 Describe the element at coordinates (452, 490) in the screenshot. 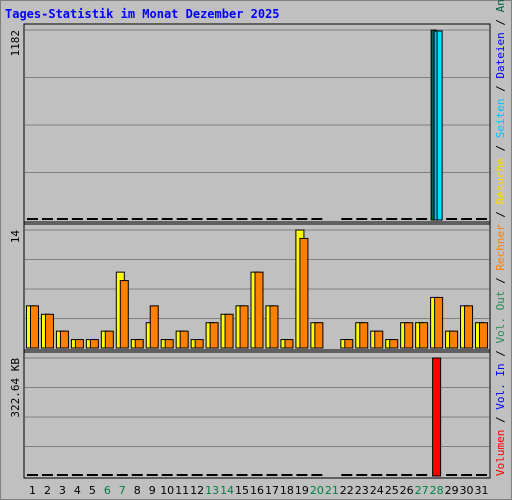

I see `x-tick-label-29: 29` at that location.